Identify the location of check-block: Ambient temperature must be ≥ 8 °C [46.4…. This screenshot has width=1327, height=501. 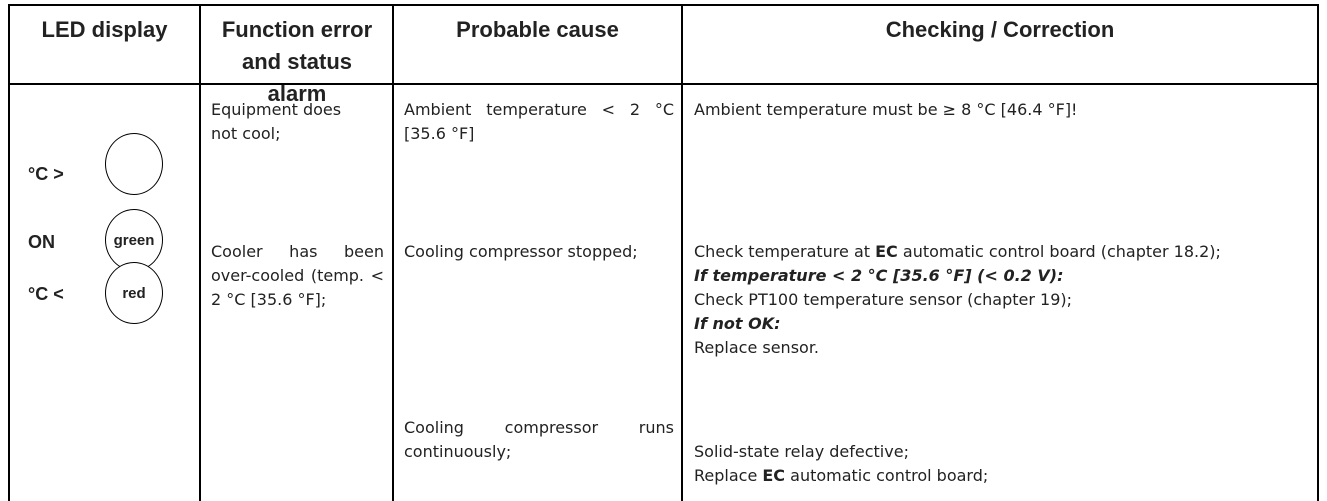
(1005, 110).